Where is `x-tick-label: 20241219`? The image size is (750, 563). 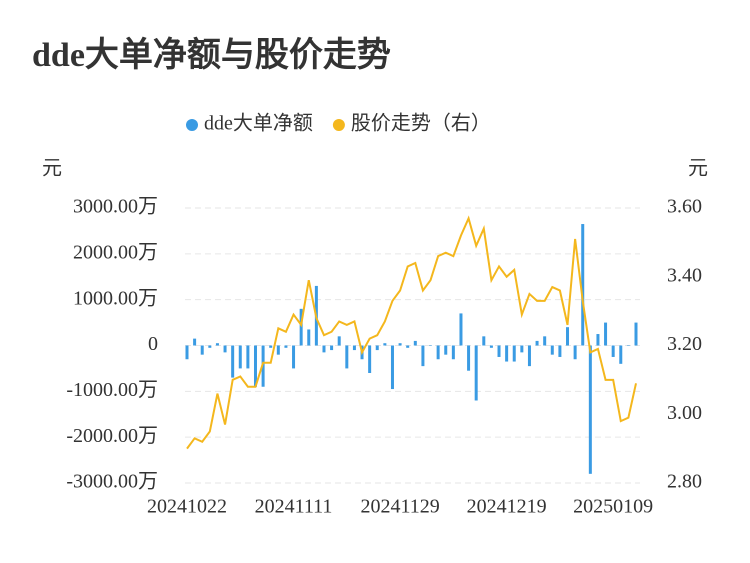 x-tick-label: 20241219 is located at coordinates (507, 507).